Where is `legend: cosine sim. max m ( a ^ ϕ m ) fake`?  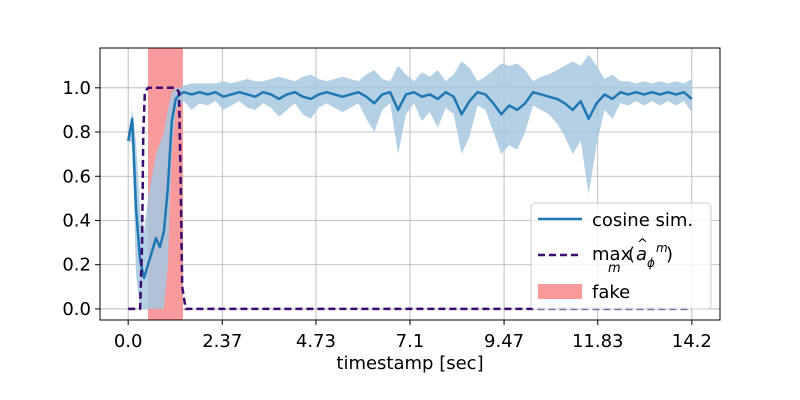
legend: cosine sim. max m ( a ^ ϕ m ) fake is located at coordinates (621, 256).